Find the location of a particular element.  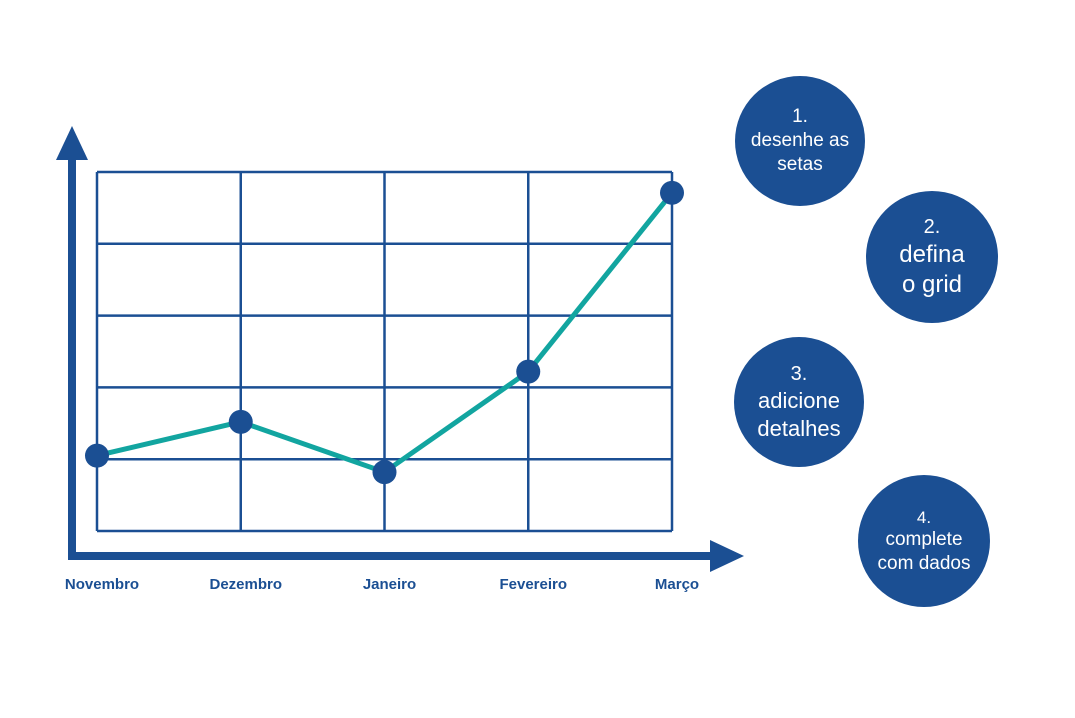

step-text-line: o grid is located at coordinates (932, 284).